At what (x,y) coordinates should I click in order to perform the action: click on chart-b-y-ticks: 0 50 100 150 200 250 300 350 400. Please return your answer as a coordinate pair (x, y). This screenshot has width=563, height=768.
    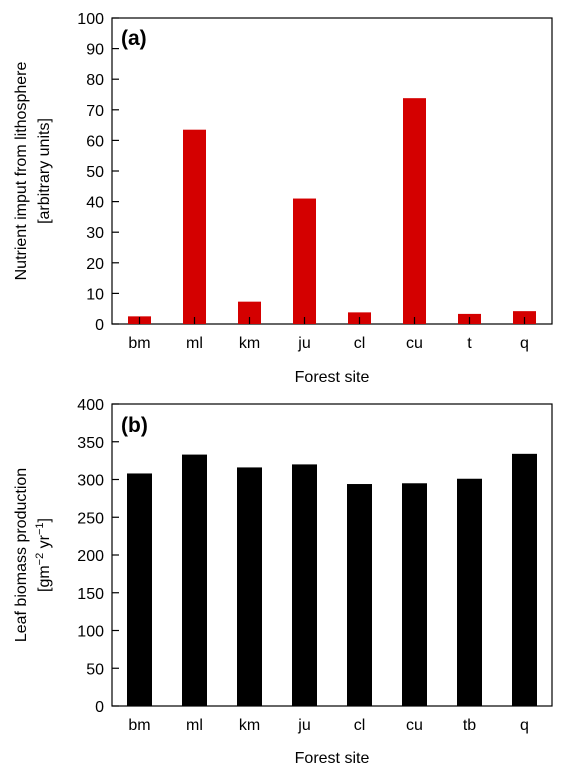
    Looking at the image, I should click on (98, 556).